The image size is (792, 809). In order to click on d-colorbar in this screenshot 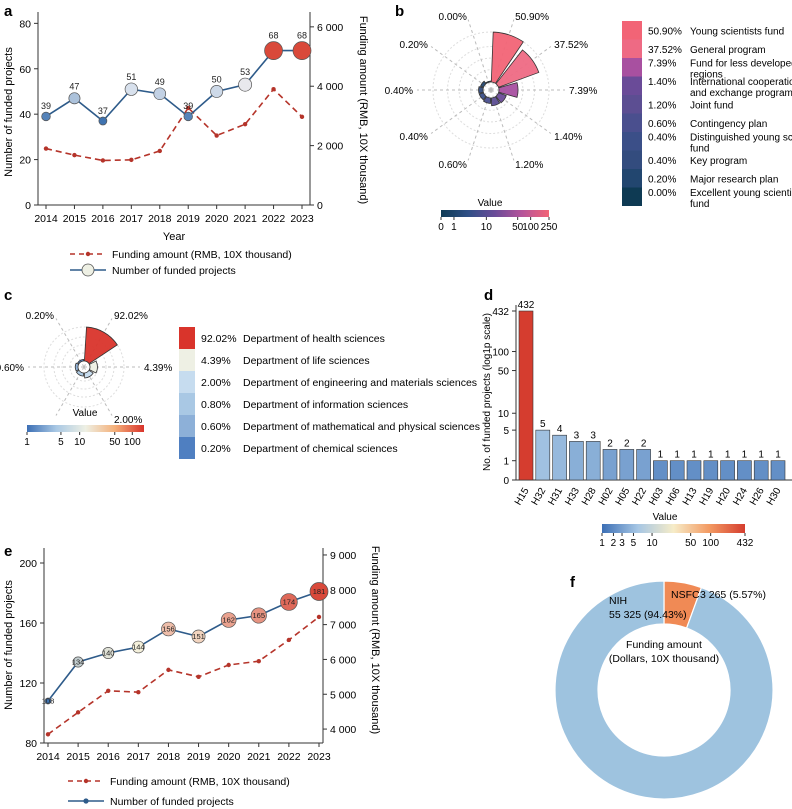, I will do `click(673, 528)`.